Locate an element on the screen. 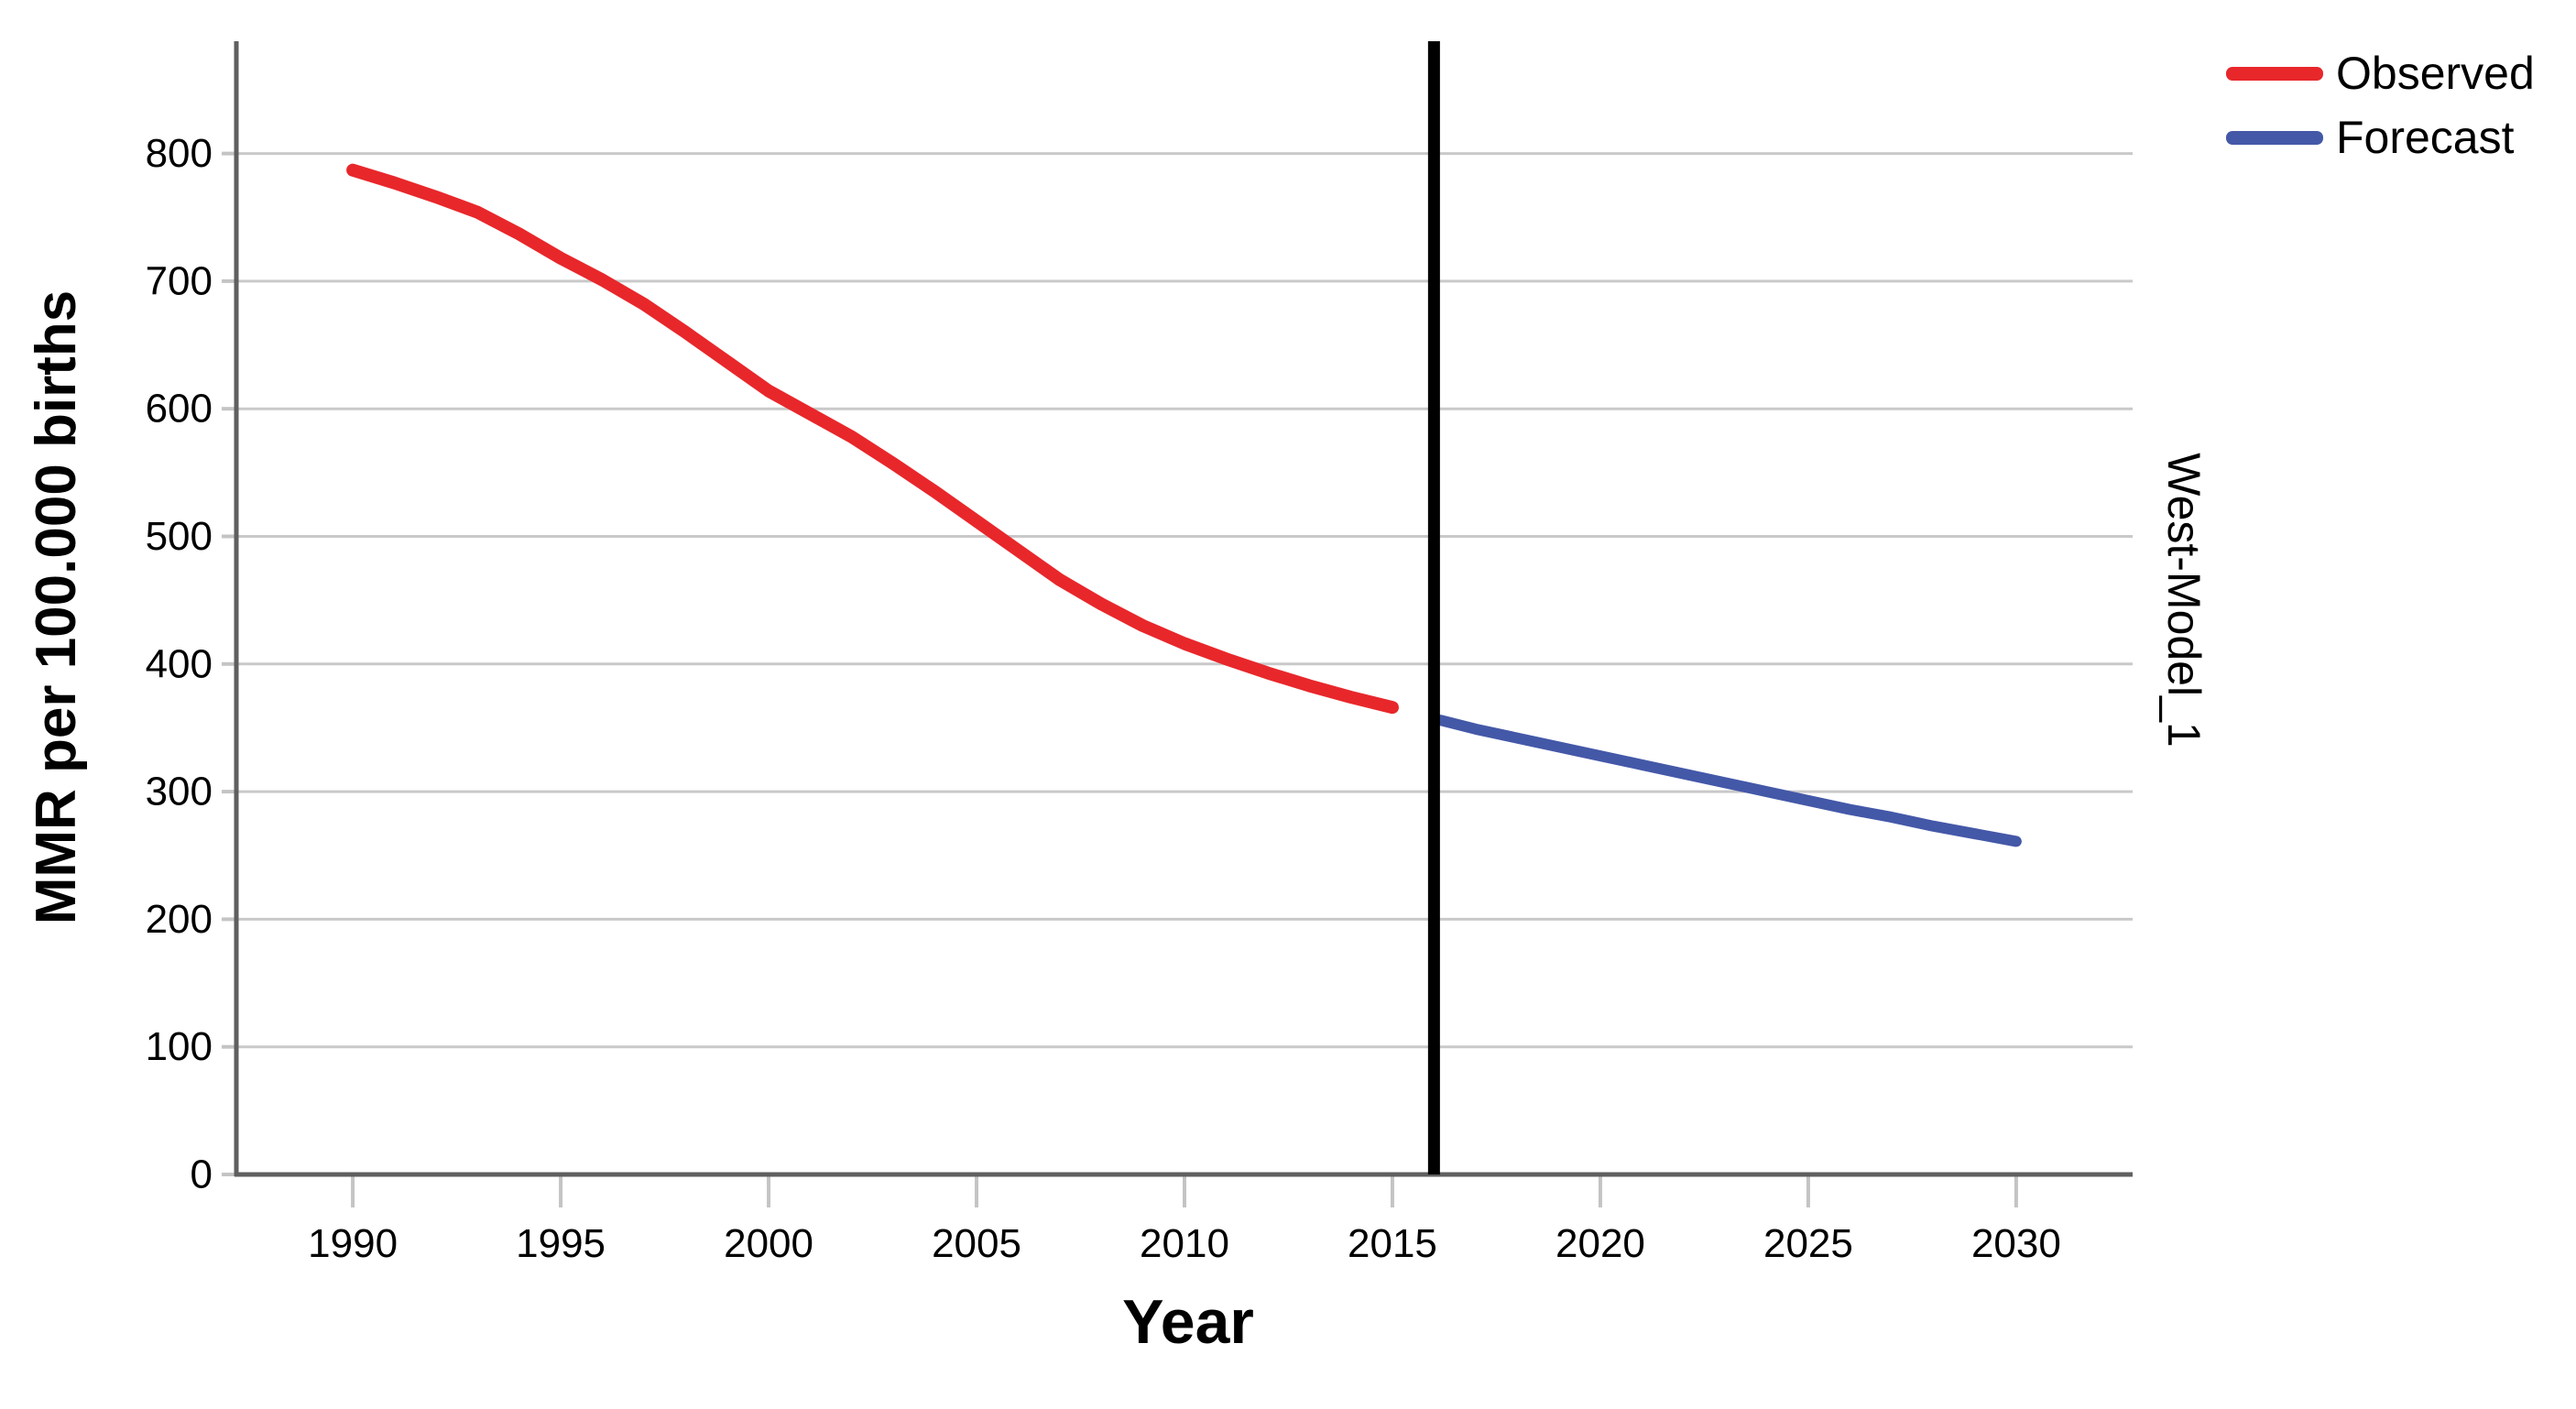 The image size is (2576, 1409). y-tick-label: 300 is located at coordinates (180, 792).